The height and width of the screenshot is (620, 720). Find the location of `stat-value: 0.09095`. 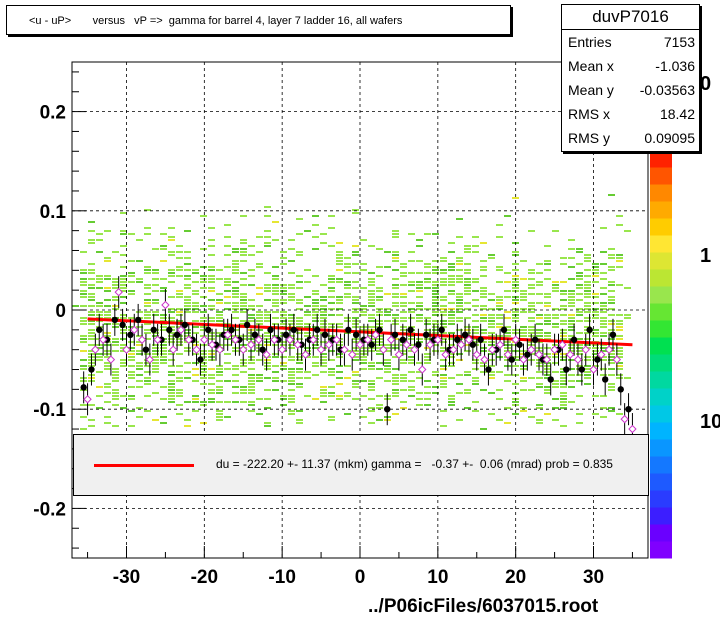

stat-value: 0.09095 is located at coordinates (669, 138).